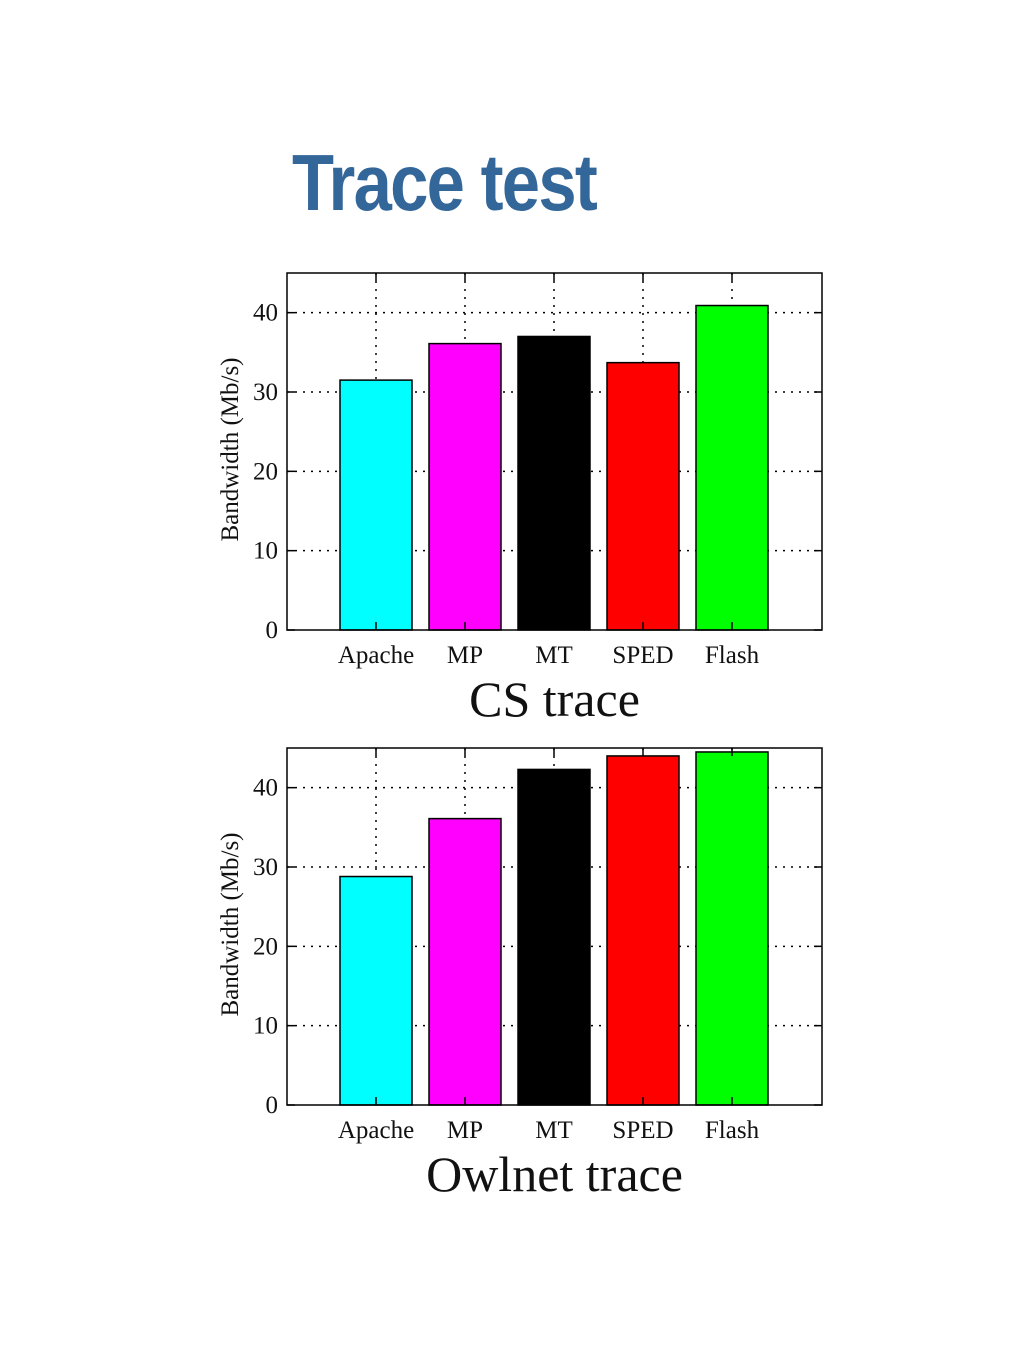 The image size is (1024, 1365). What do you see at coordinates (554, 1174) in the screenshot?
I see `chart-title: Owlnet trace` at bounding box center [554, 1174].